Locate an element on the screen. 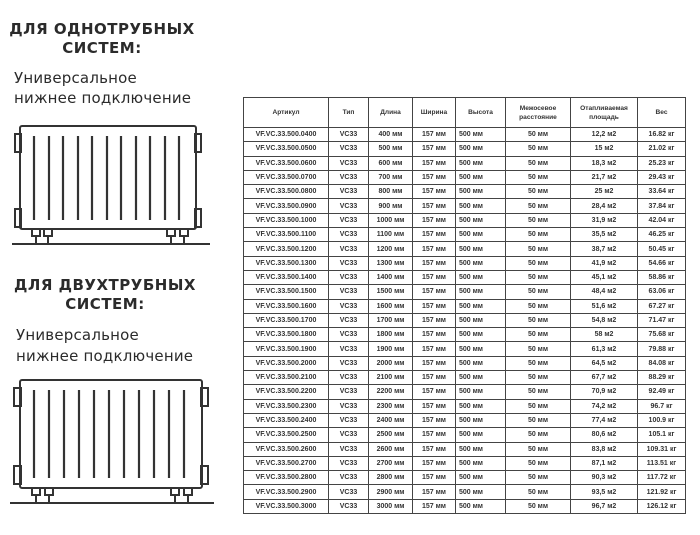 Image resolution: width=700 pixels, height=535 pixels. cell-article: VF.VC.33.500.1600 is located at coordinates (286, 306).